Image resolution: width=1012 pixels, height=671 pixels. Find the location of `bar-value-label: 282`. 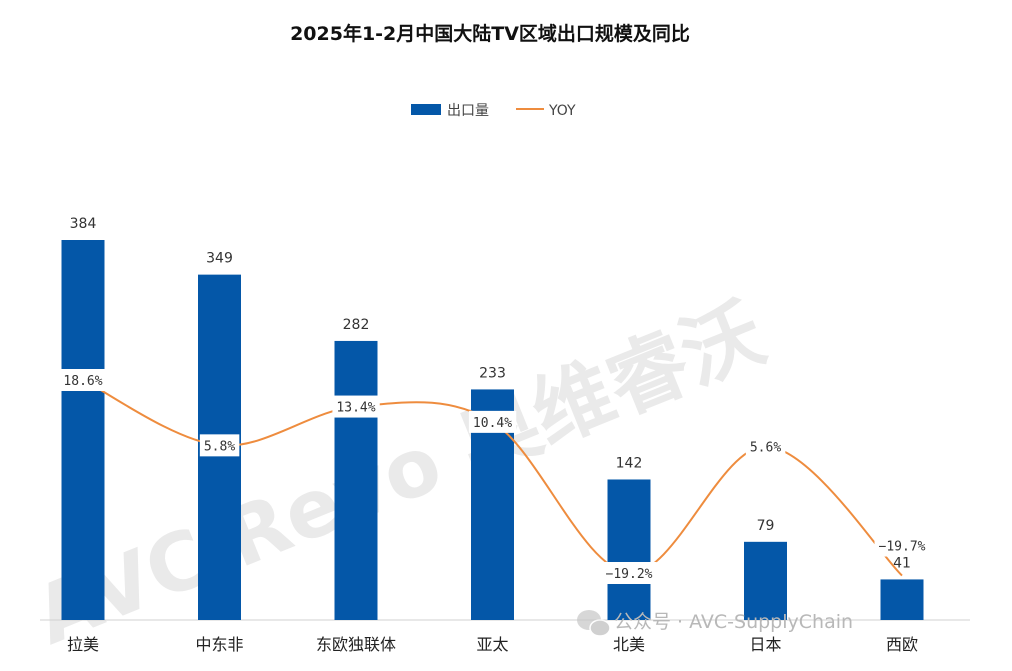

bar-value-label: 282 is located at coordinates (356, 325).